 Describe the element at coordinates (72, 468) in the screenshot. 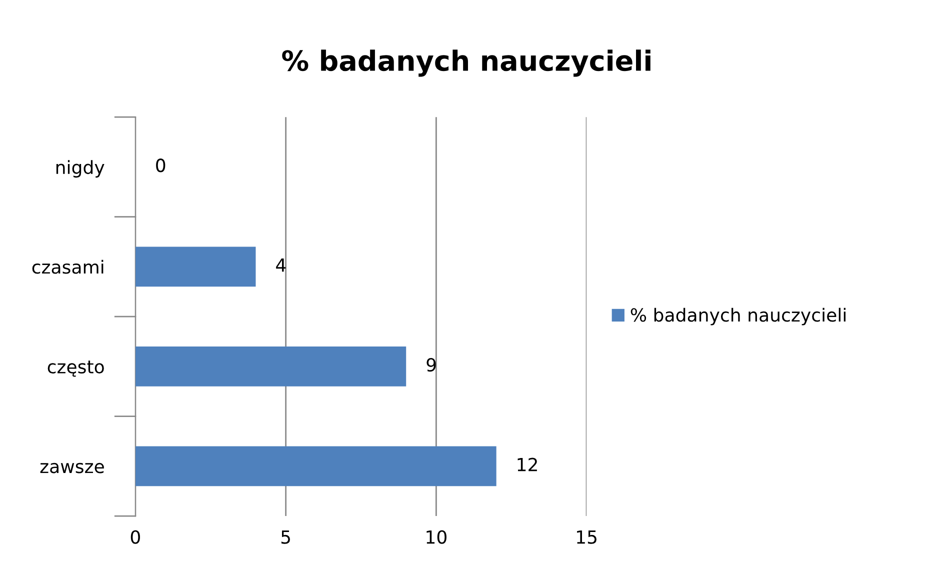

I see `y-tick-label: zawsze` at that location.